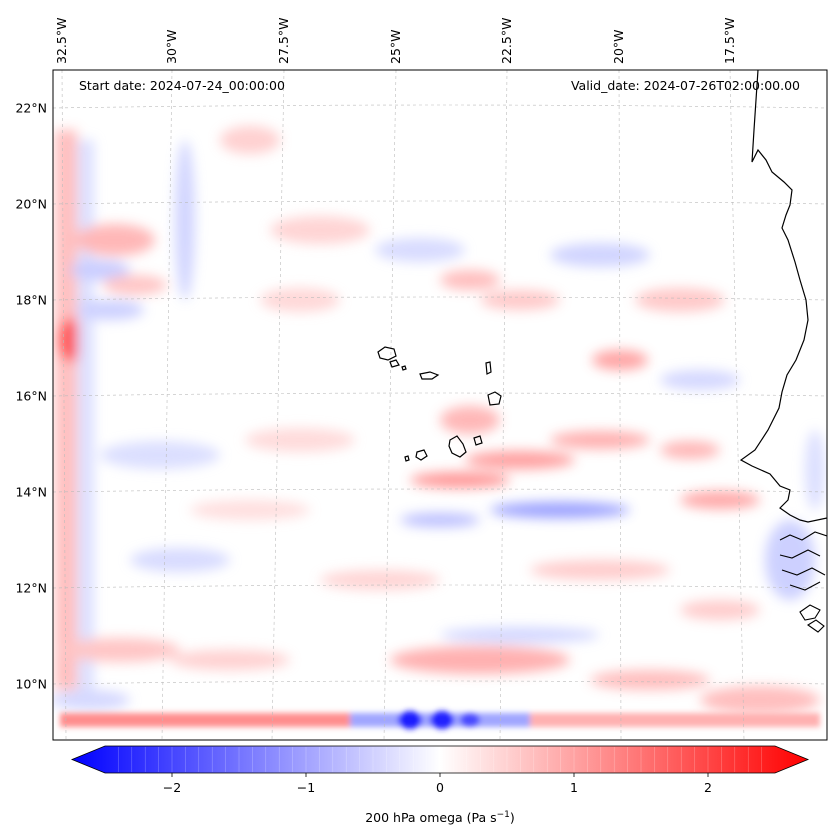  I want to click on guinea-bissau-coastline, so click(803, 582).